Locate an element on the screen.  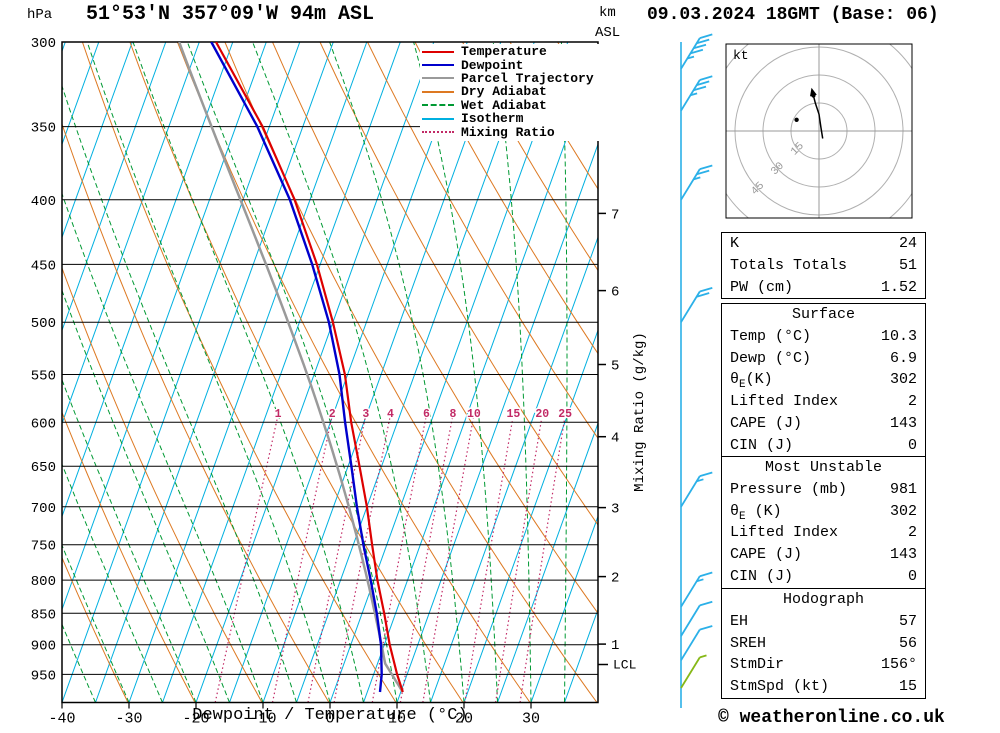
legend-label: Wet Adiabat is located at coordinates (504, 105).